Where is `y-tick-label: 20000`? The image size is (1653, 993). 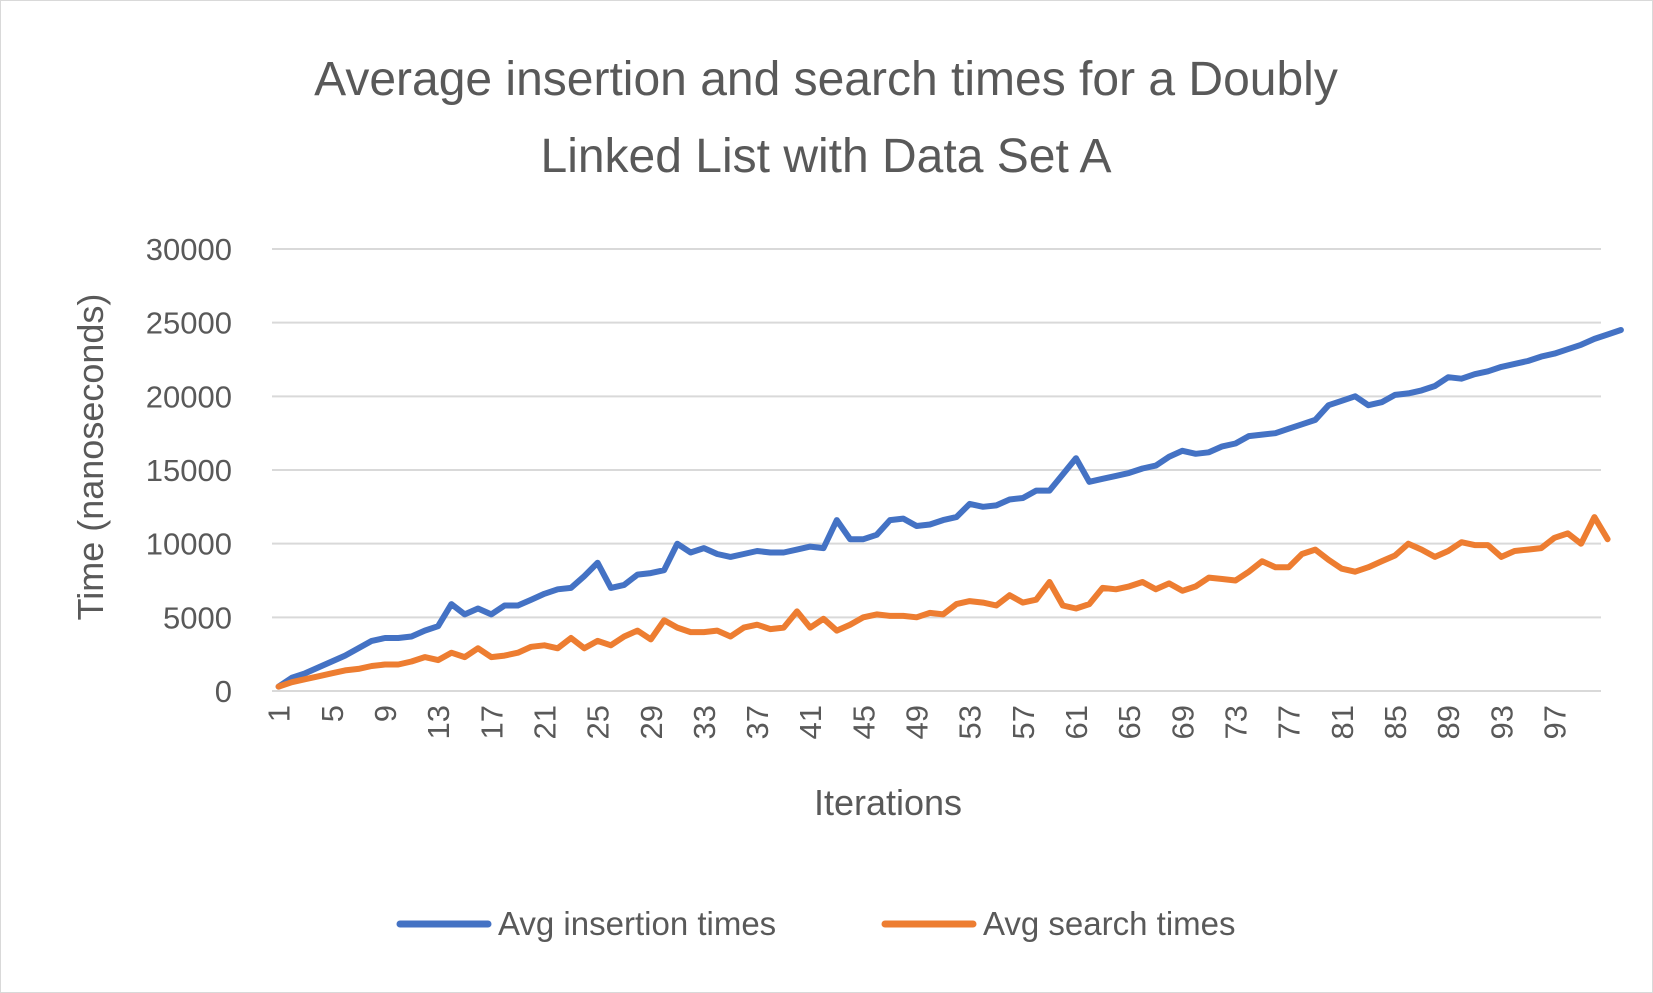
y-tick-label: 20000 is located at coordinates (189, 396).